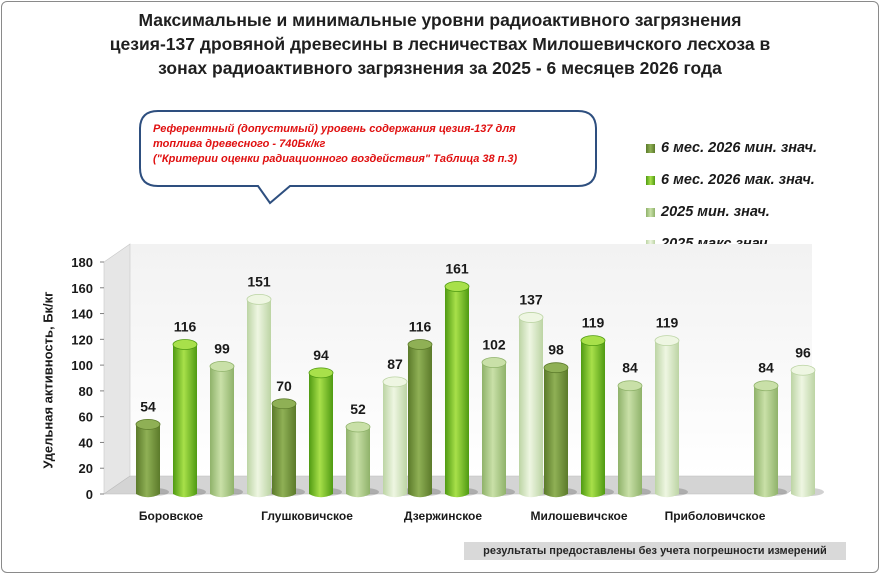  I want to click on x-tick-label: Боровское, so click(171, 516).